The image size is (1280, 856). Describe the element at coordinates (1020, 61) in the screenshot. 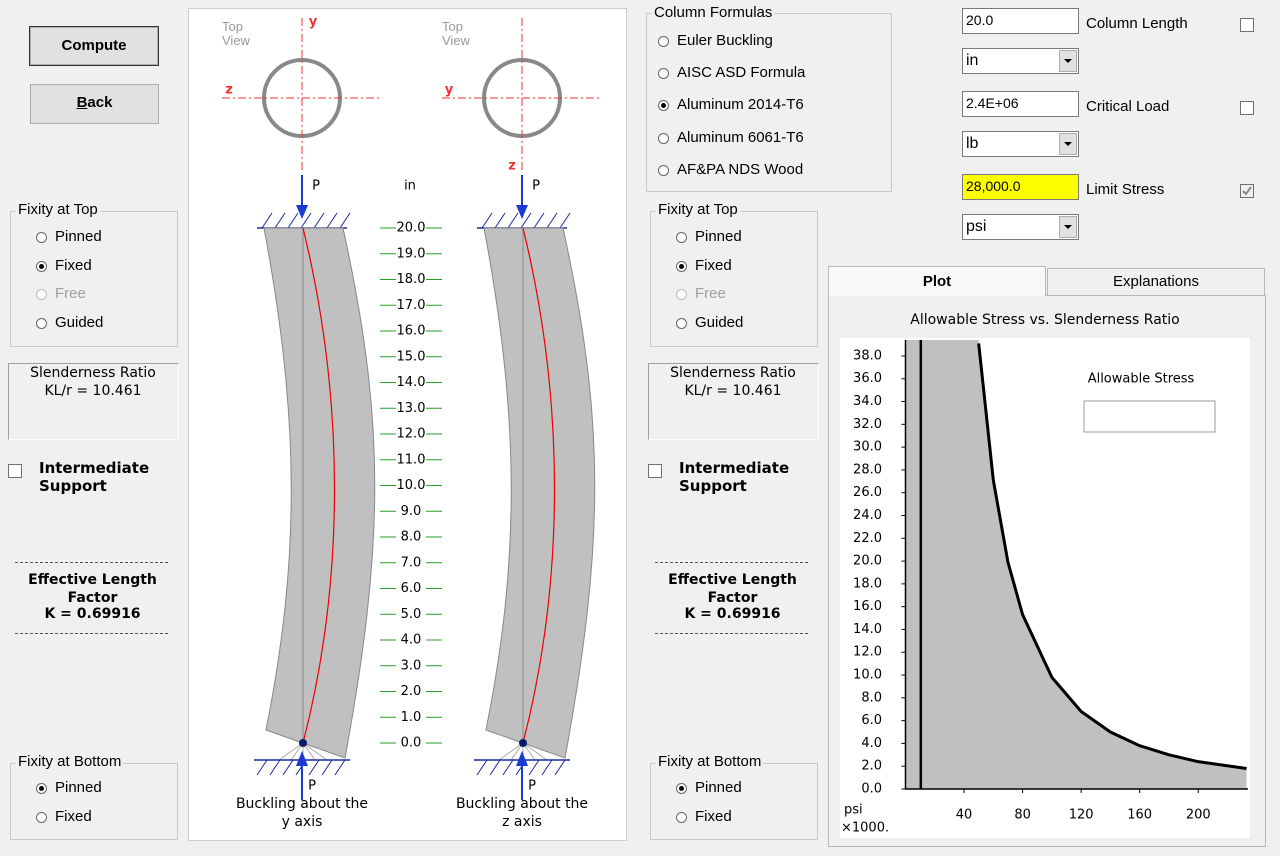

I see `dropdown: in` at that location.